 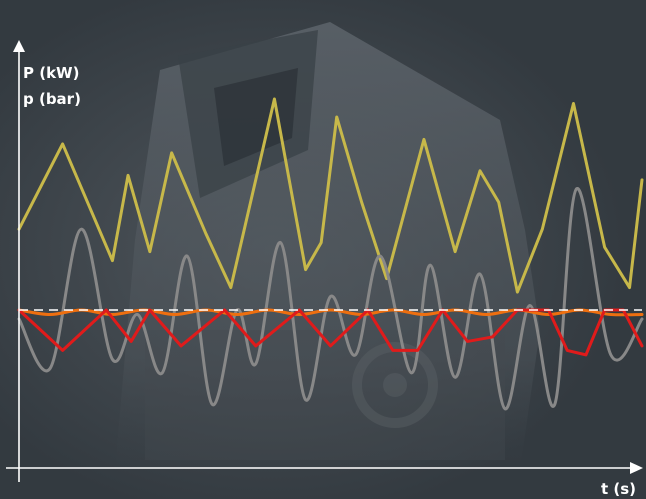 I want to click on y-axis-label-line-1: P (kW), so click(x=51, y=73).